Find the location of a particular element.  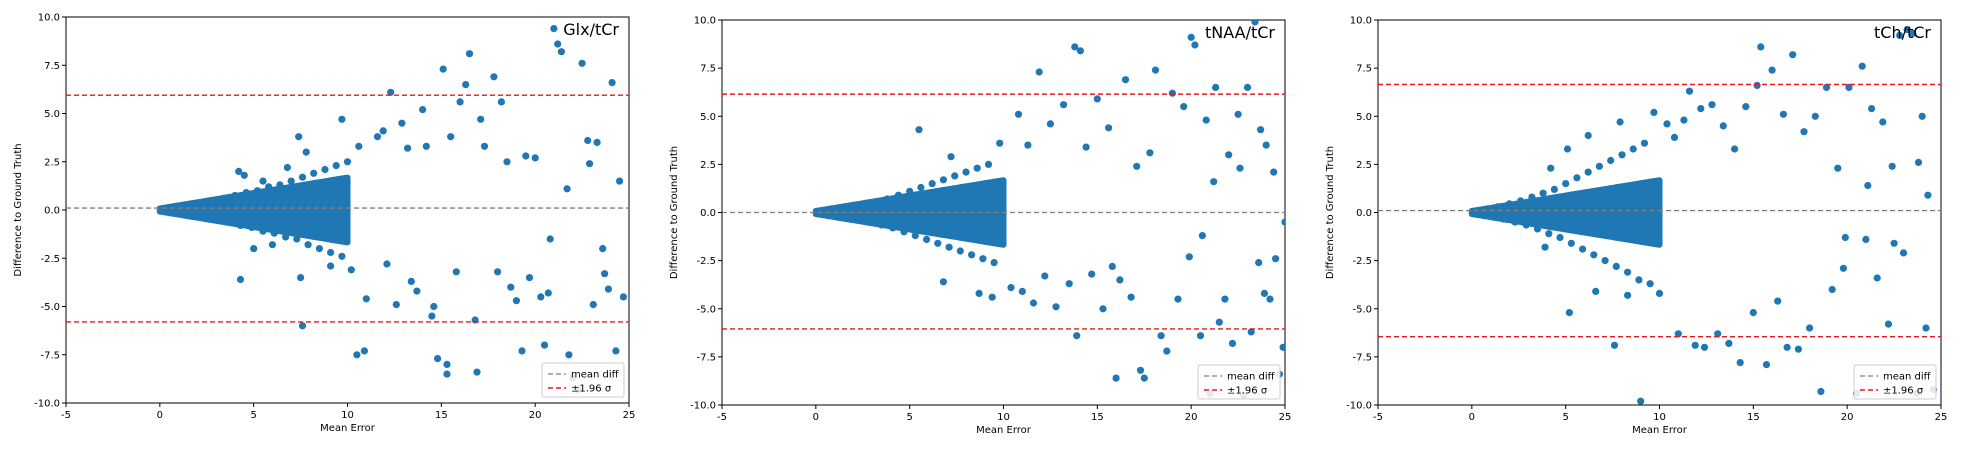

panel-3-x-tick-label: 5 is located at coordinates (1565, 417).